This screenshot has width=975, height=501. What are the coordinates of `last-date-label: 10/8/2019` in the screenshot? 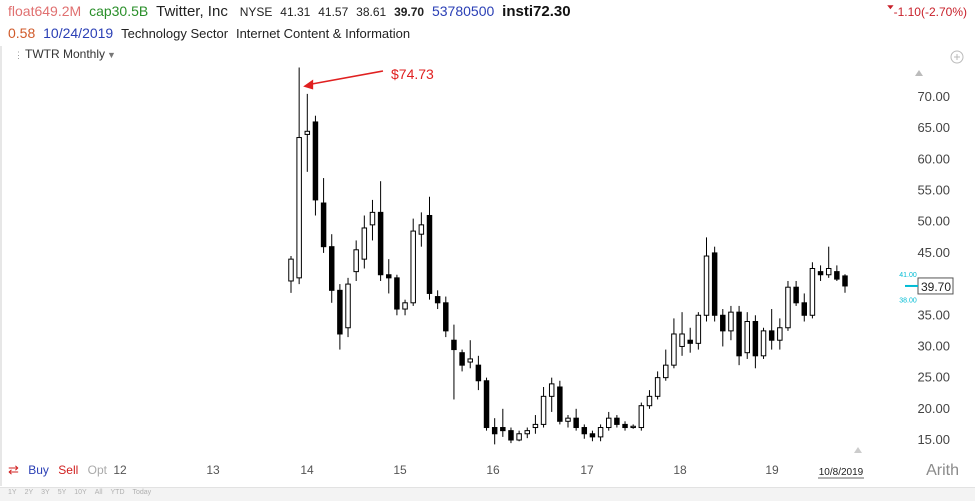 It's located at (841, 472).